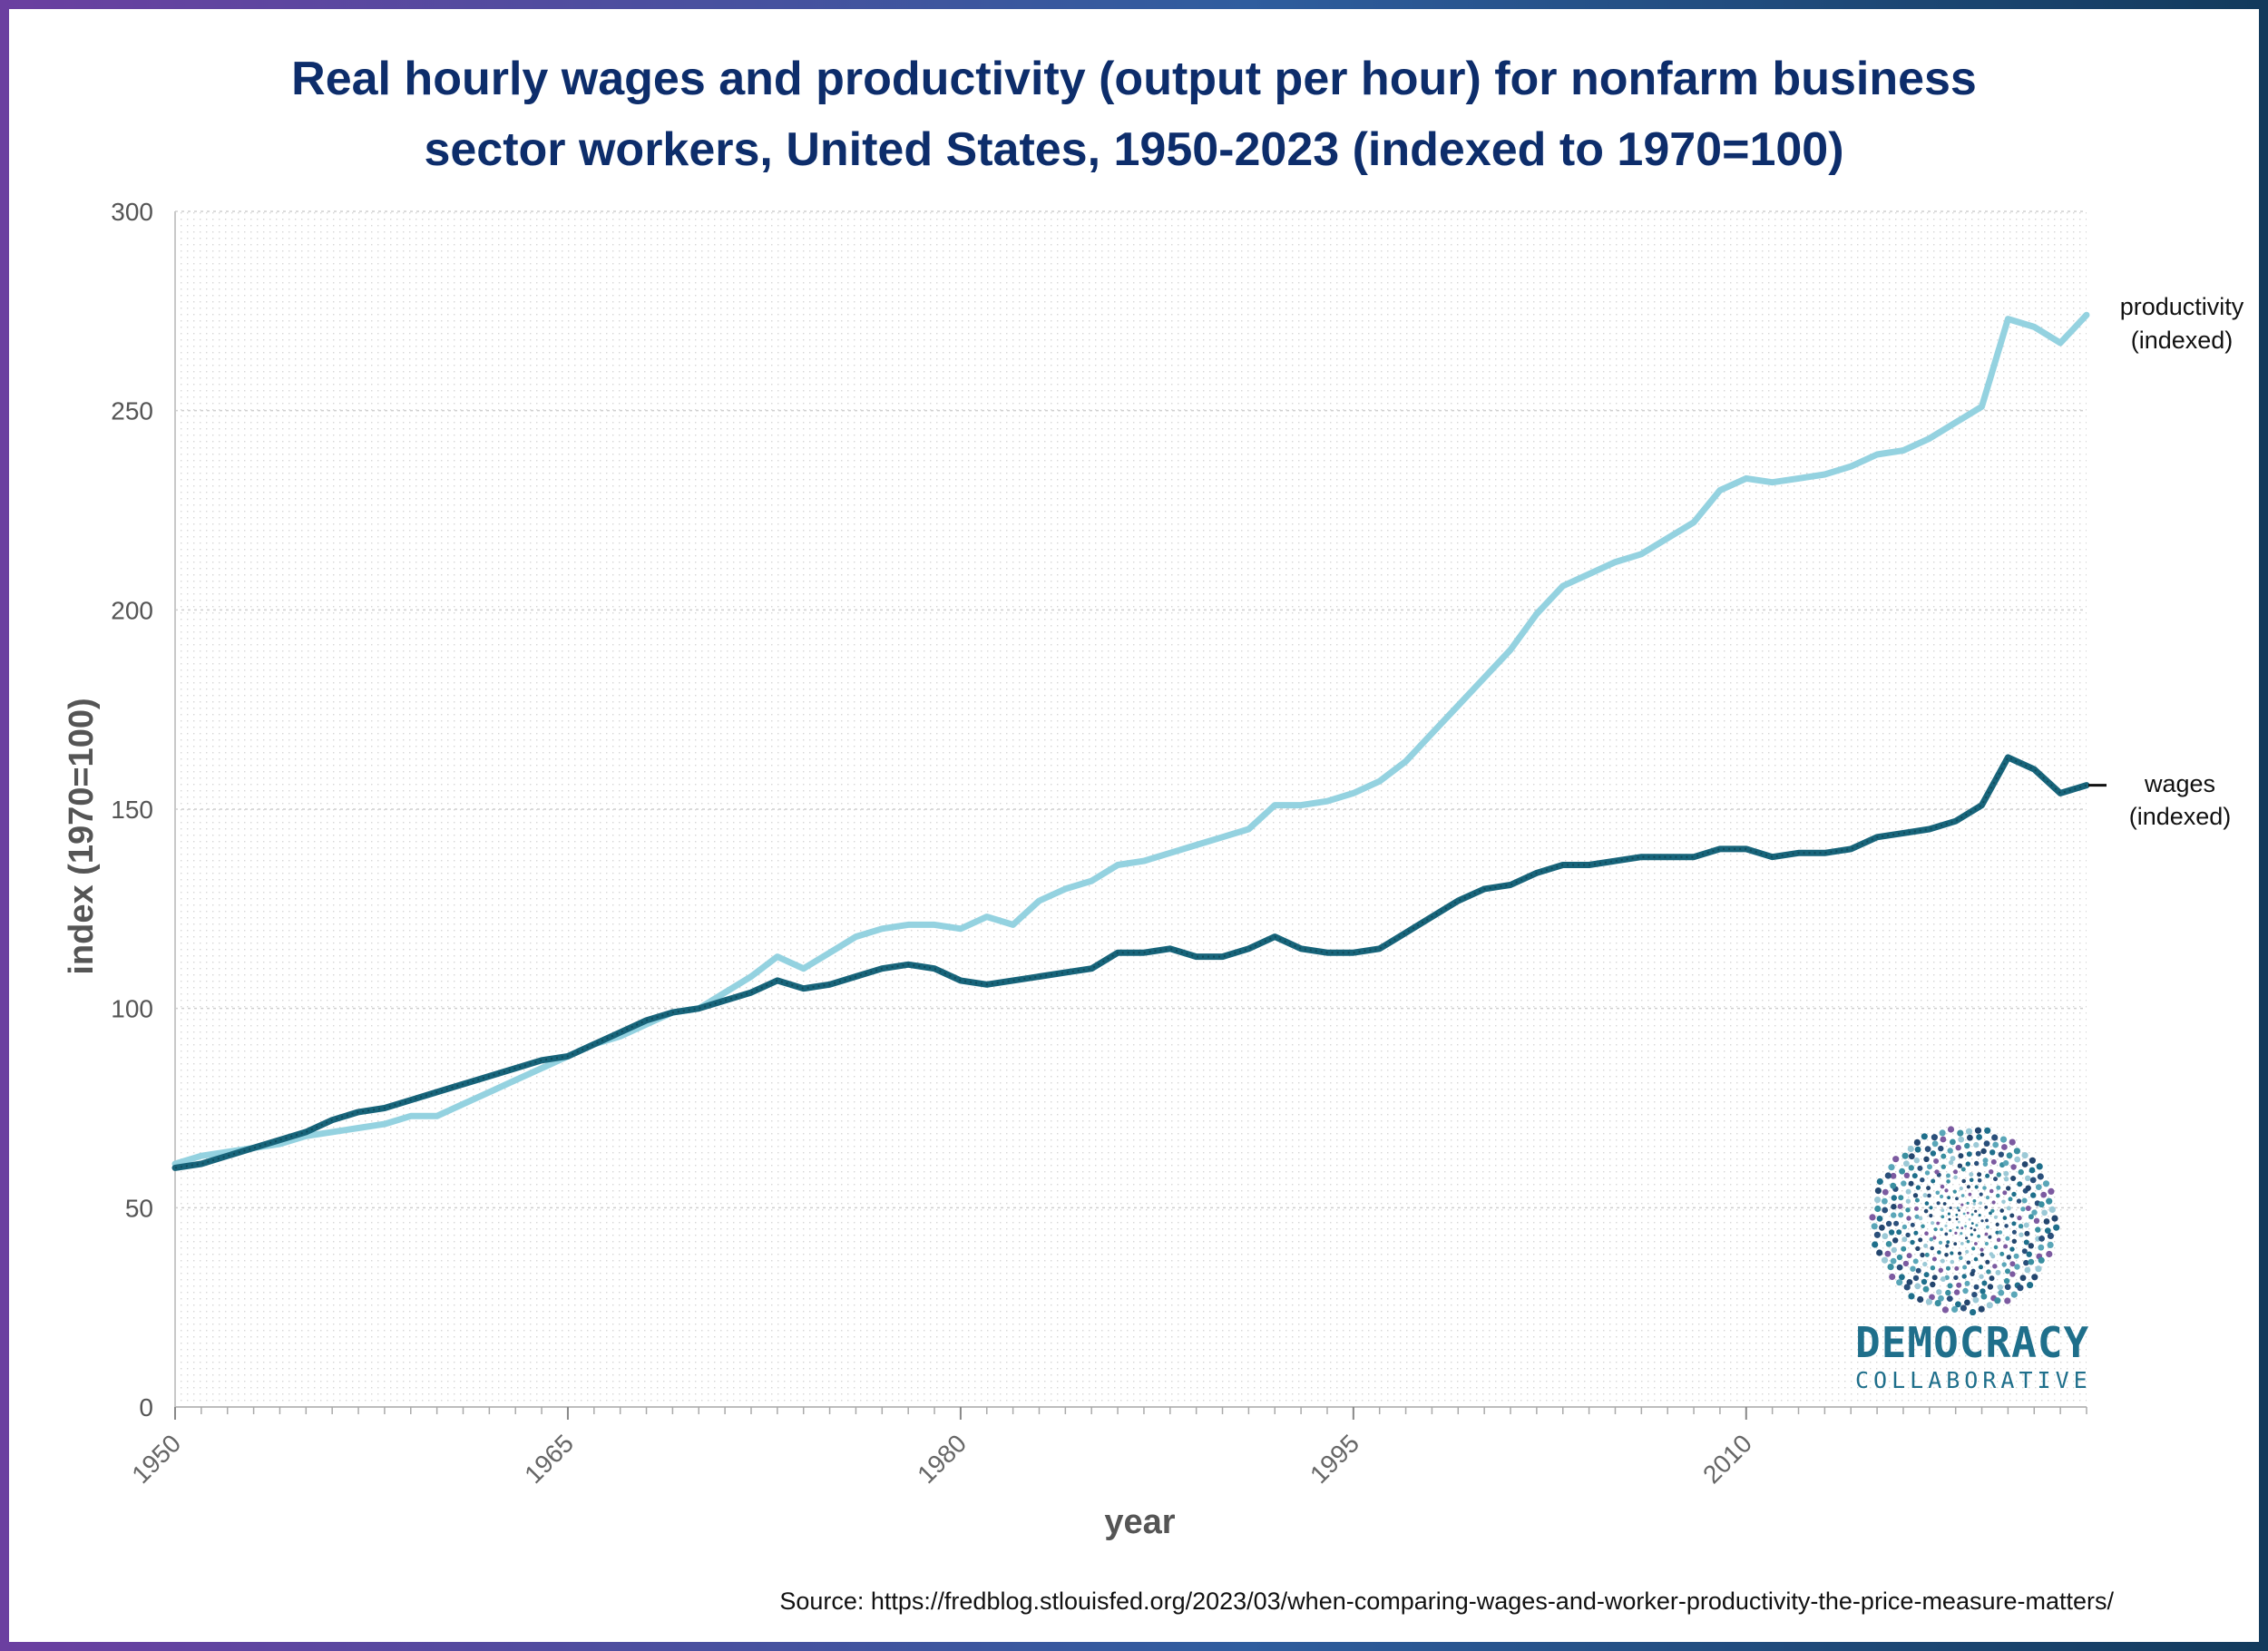 This screenshot has height=1651, width=2268. What do you see at coordinates (1964, 1220) in the screenshot?
I see `democracy-collaborative-logo-icon` at bounding box center [1964, 1220].